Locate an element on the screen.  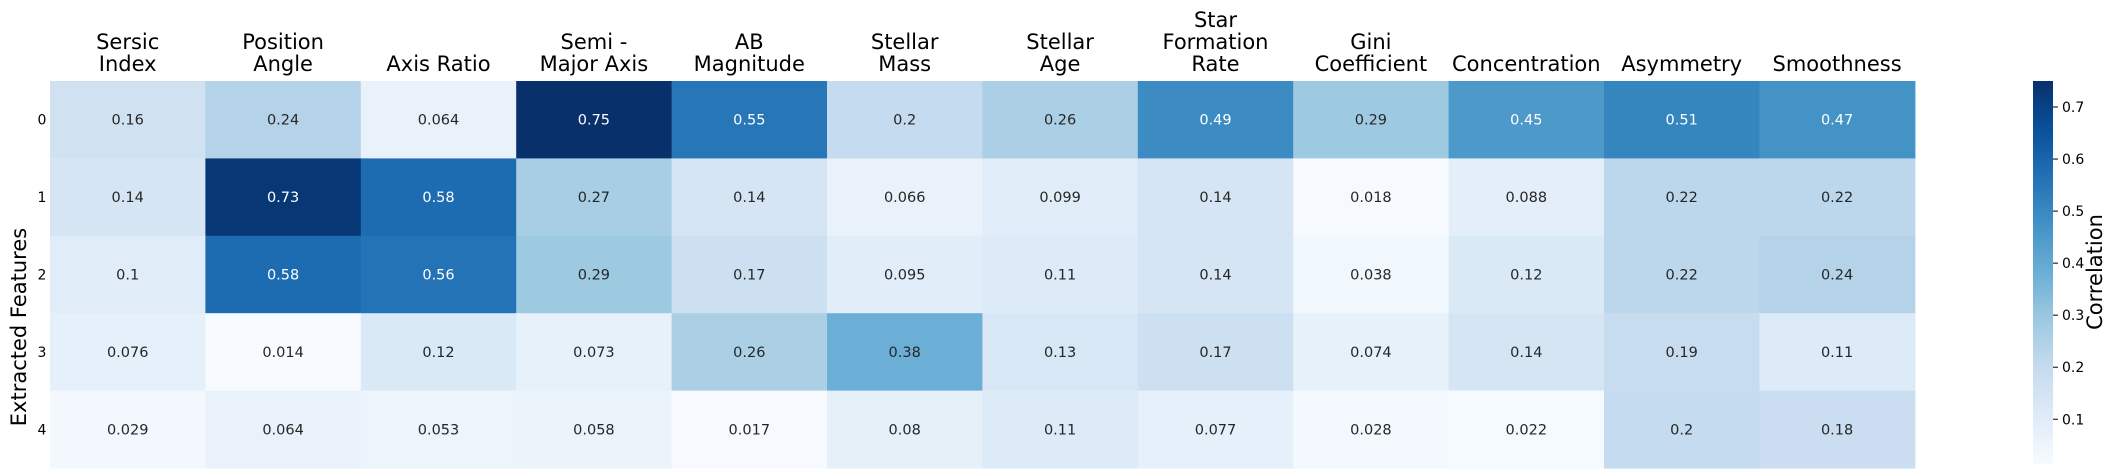
cell-value-label: 0.12 is located at coordinates (438, 353).